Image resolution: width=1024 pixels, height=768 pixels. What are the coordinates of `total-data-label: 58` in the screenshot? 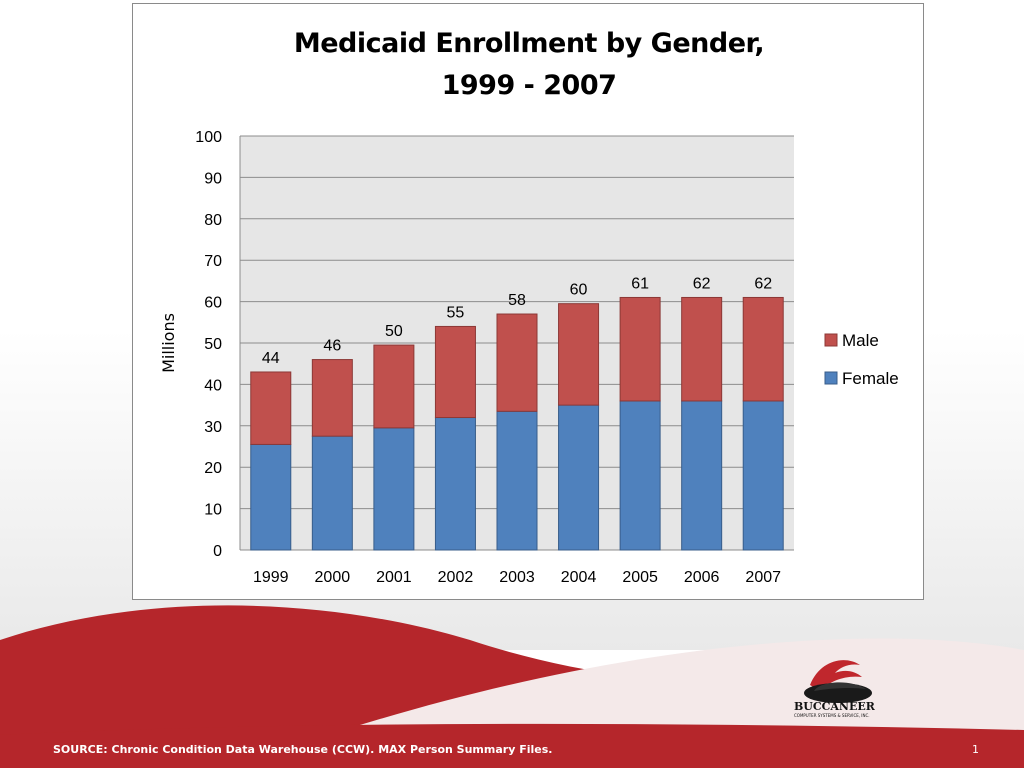 It's located at (517, 300).